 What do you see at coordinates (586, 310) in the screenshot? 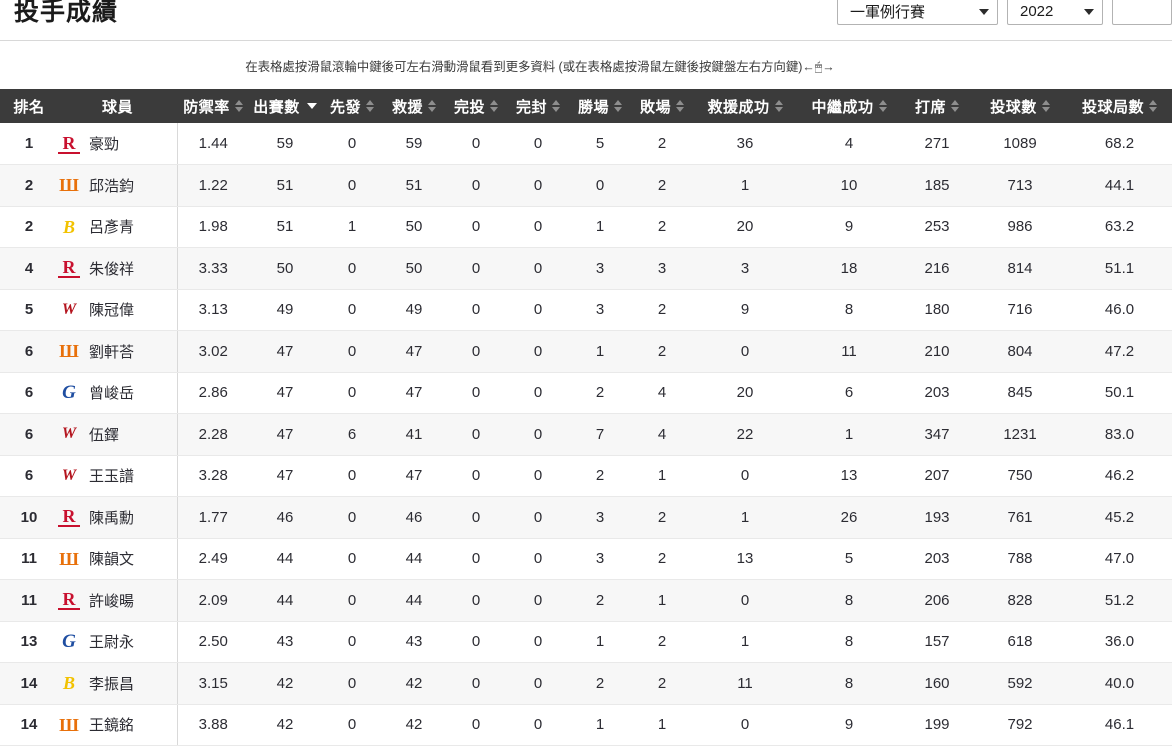
I see `table-row: 5 W 陳冠偉 3.13 49 0 49 0 0 3 2 9 8 180 716 46.0` at bounding box center [586, 310].